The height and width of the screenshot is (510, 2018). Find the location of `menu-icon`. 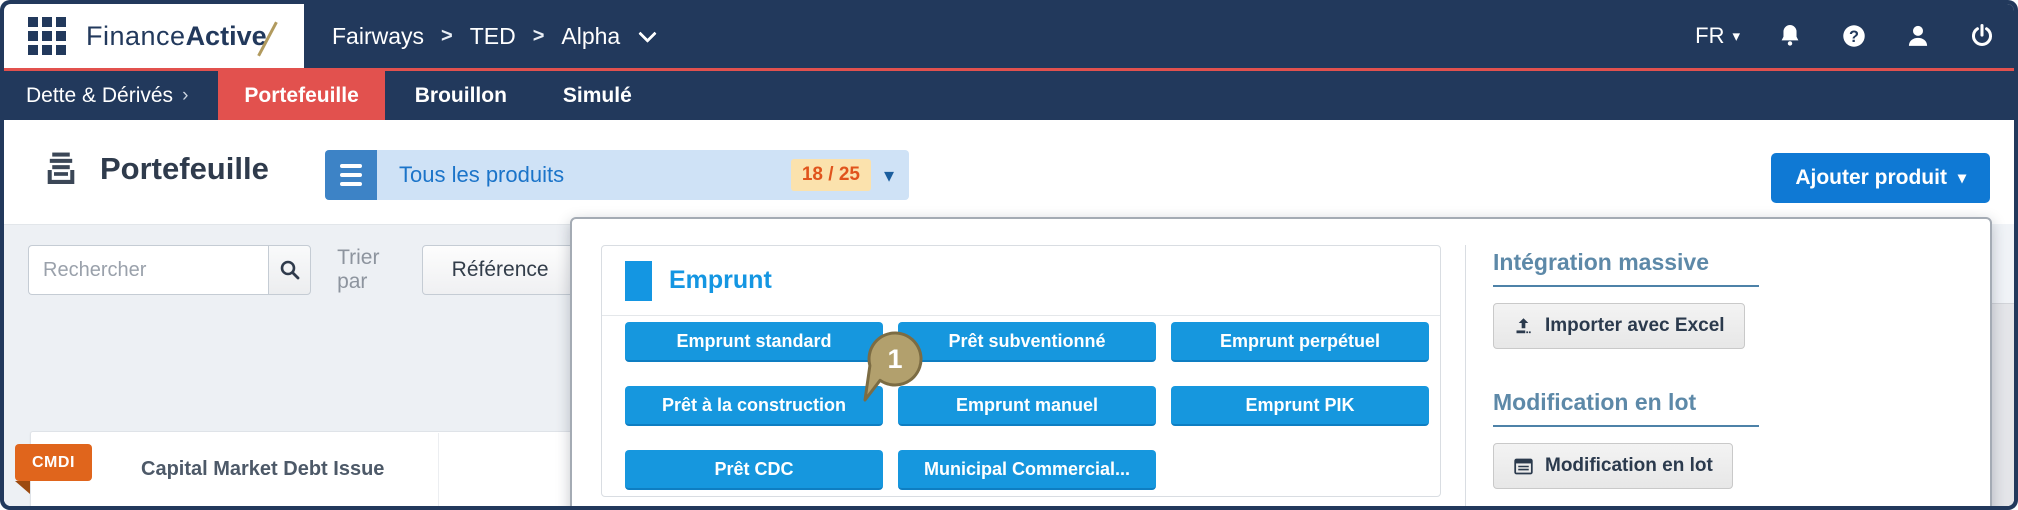

menu-icon is located at coordinates (351, 175).